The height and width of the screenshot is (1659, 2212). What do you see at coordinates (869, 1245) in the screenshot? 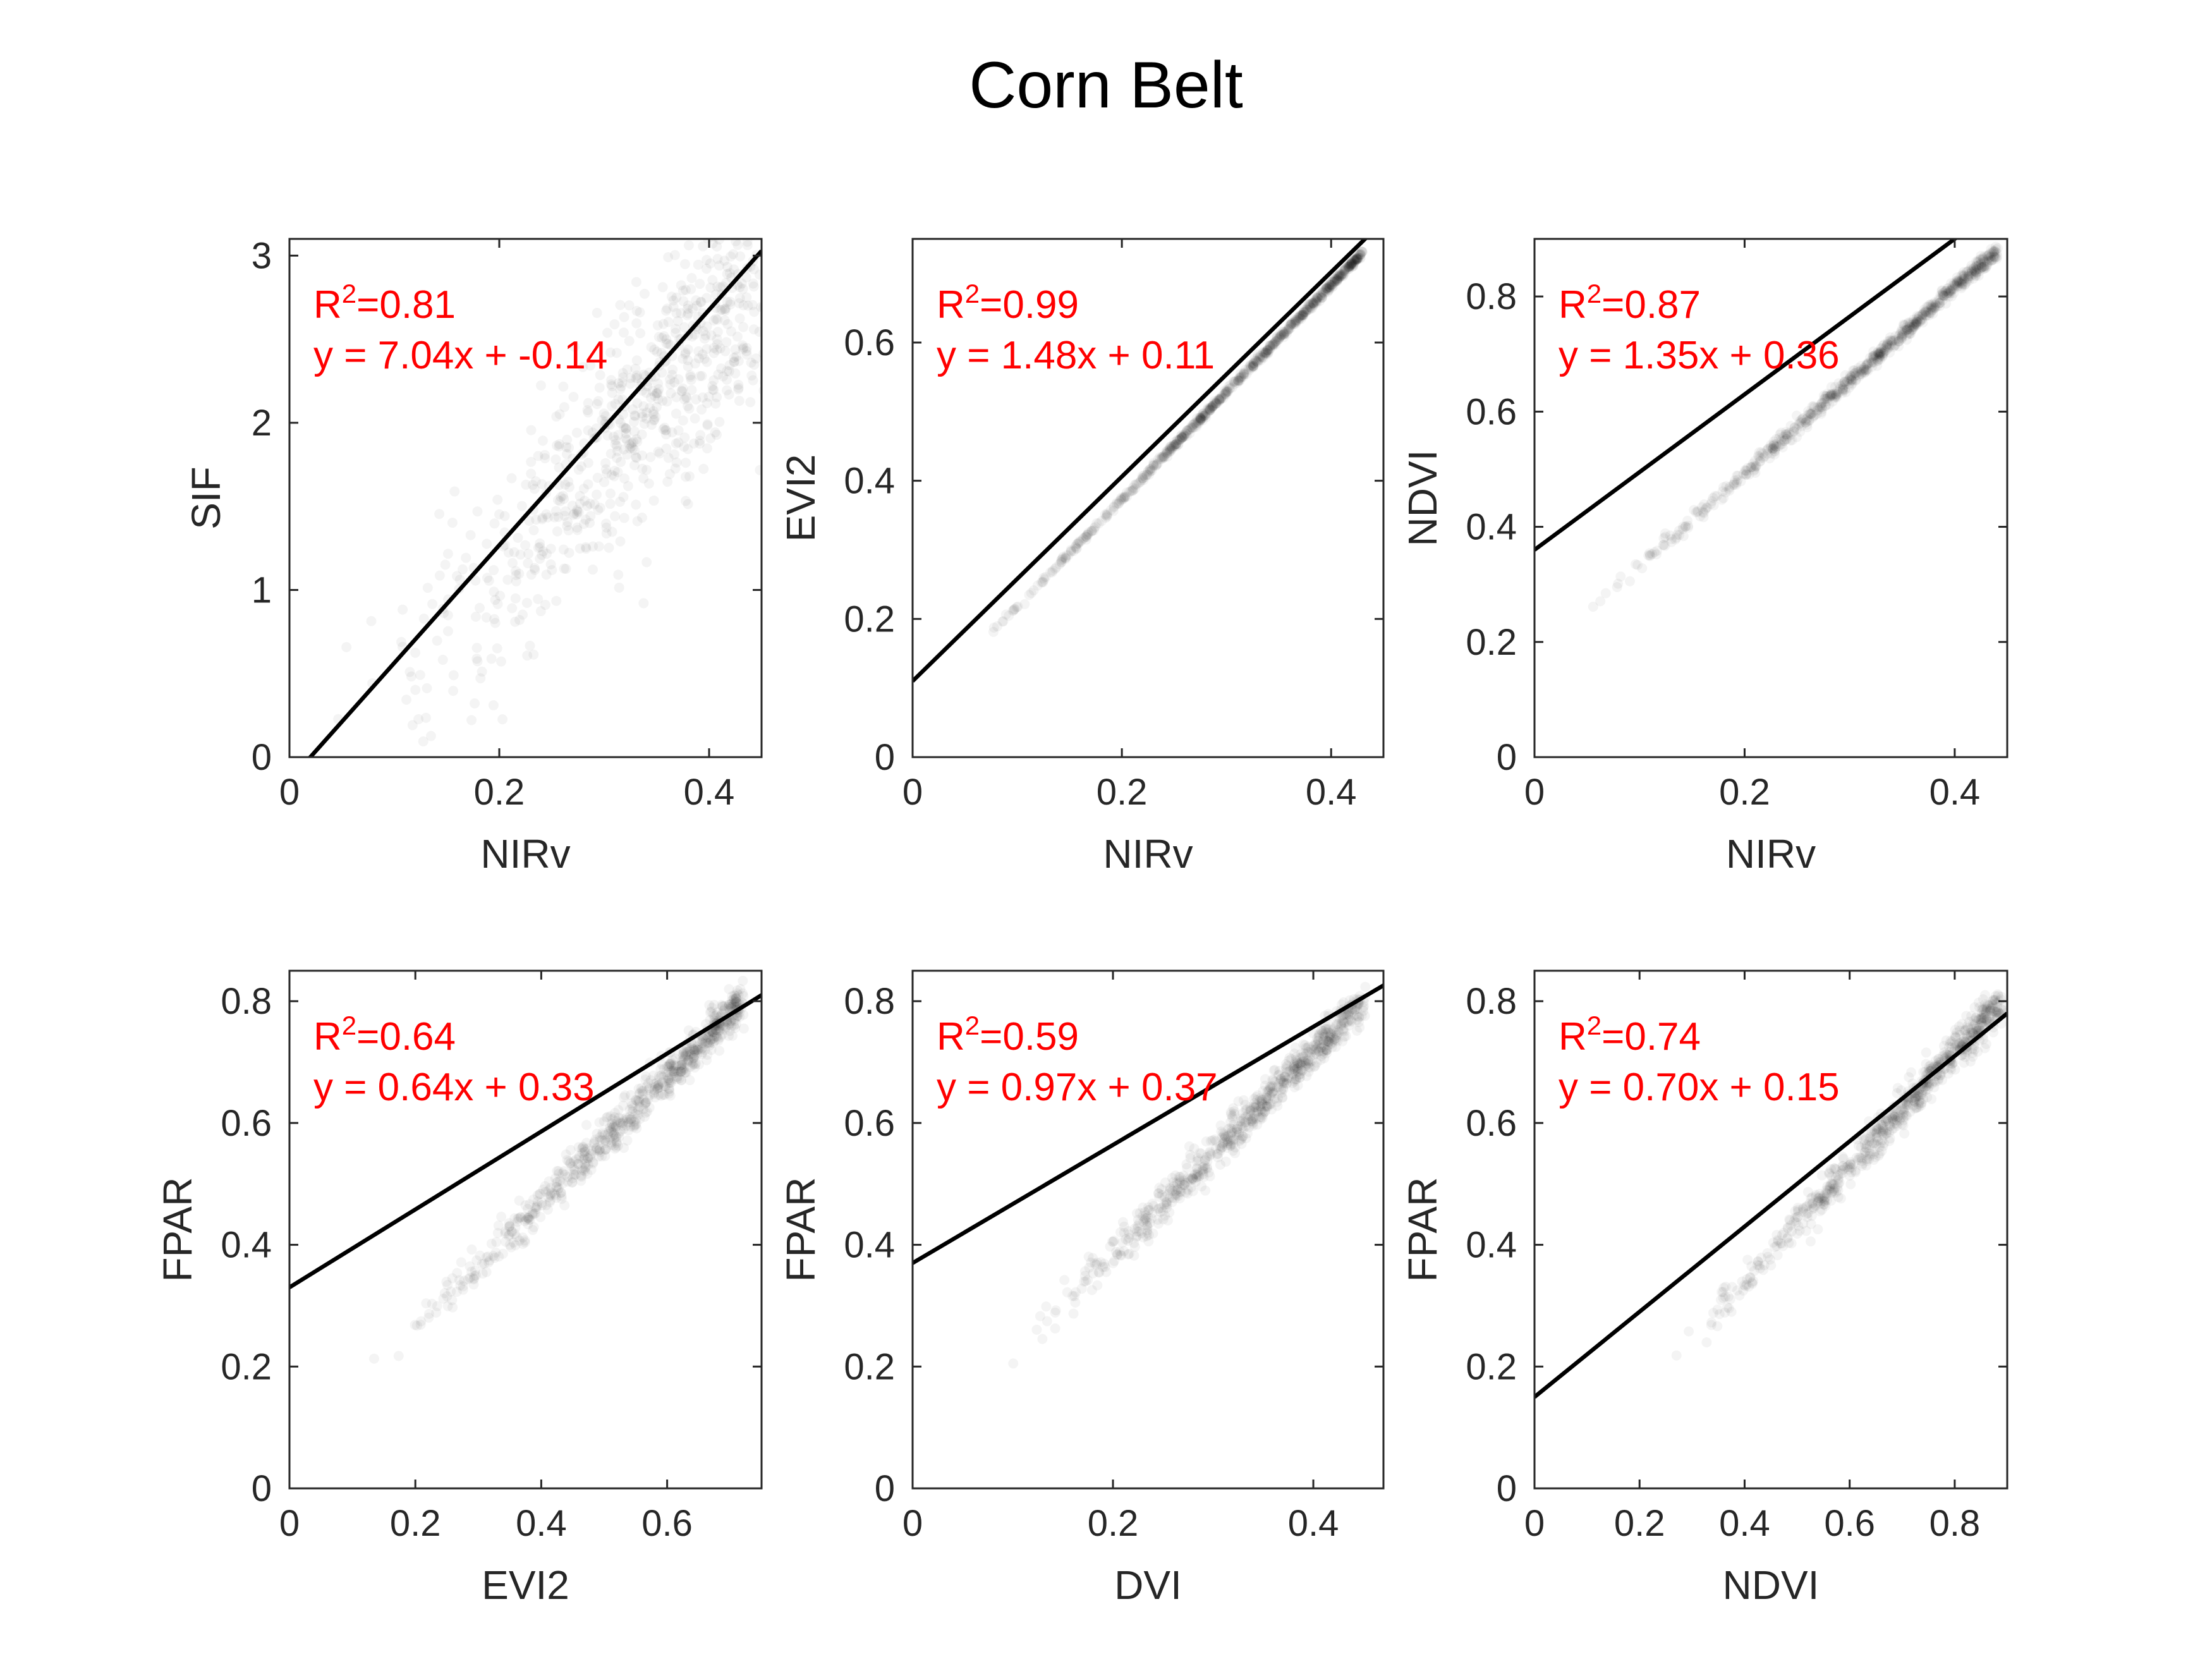
I see `y-tick-label: 0.4` at bounding box center [869, 1245].